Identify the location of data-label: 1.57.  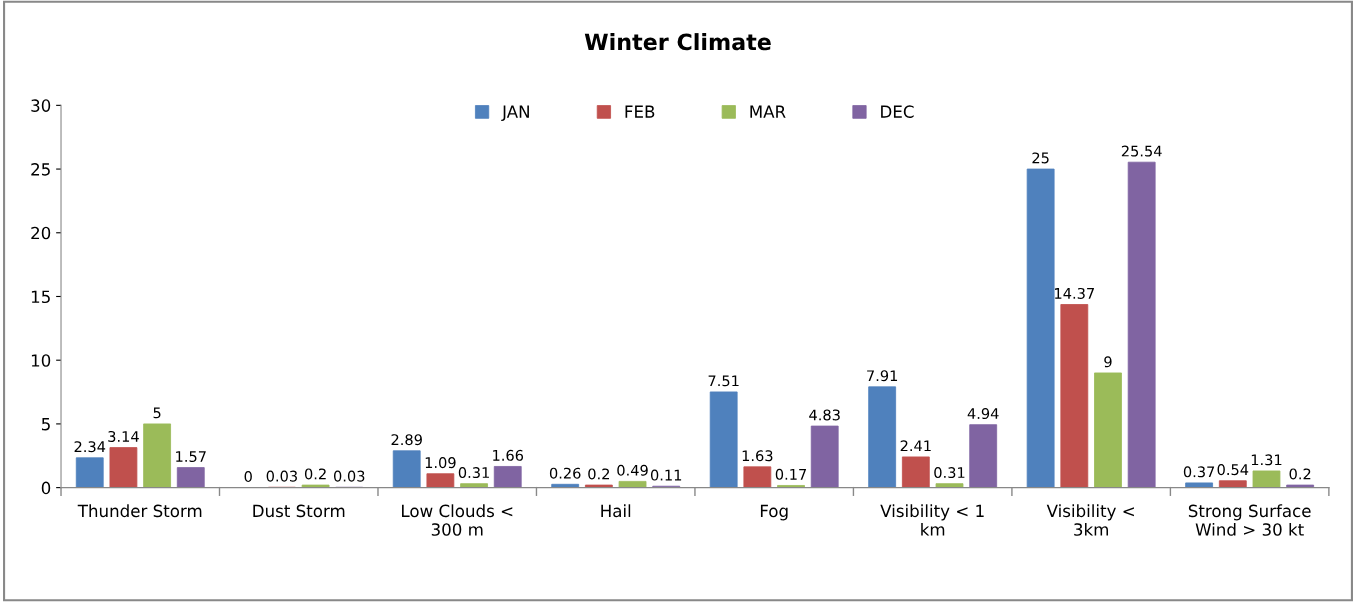
(191, 457).